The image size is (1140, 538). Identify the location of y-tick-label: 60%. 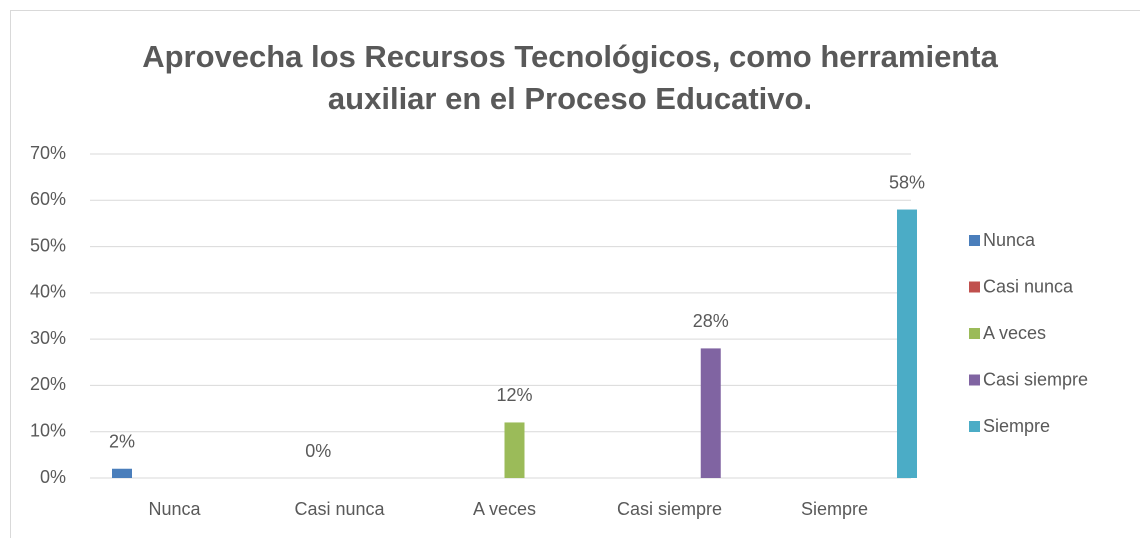
(48, 199).